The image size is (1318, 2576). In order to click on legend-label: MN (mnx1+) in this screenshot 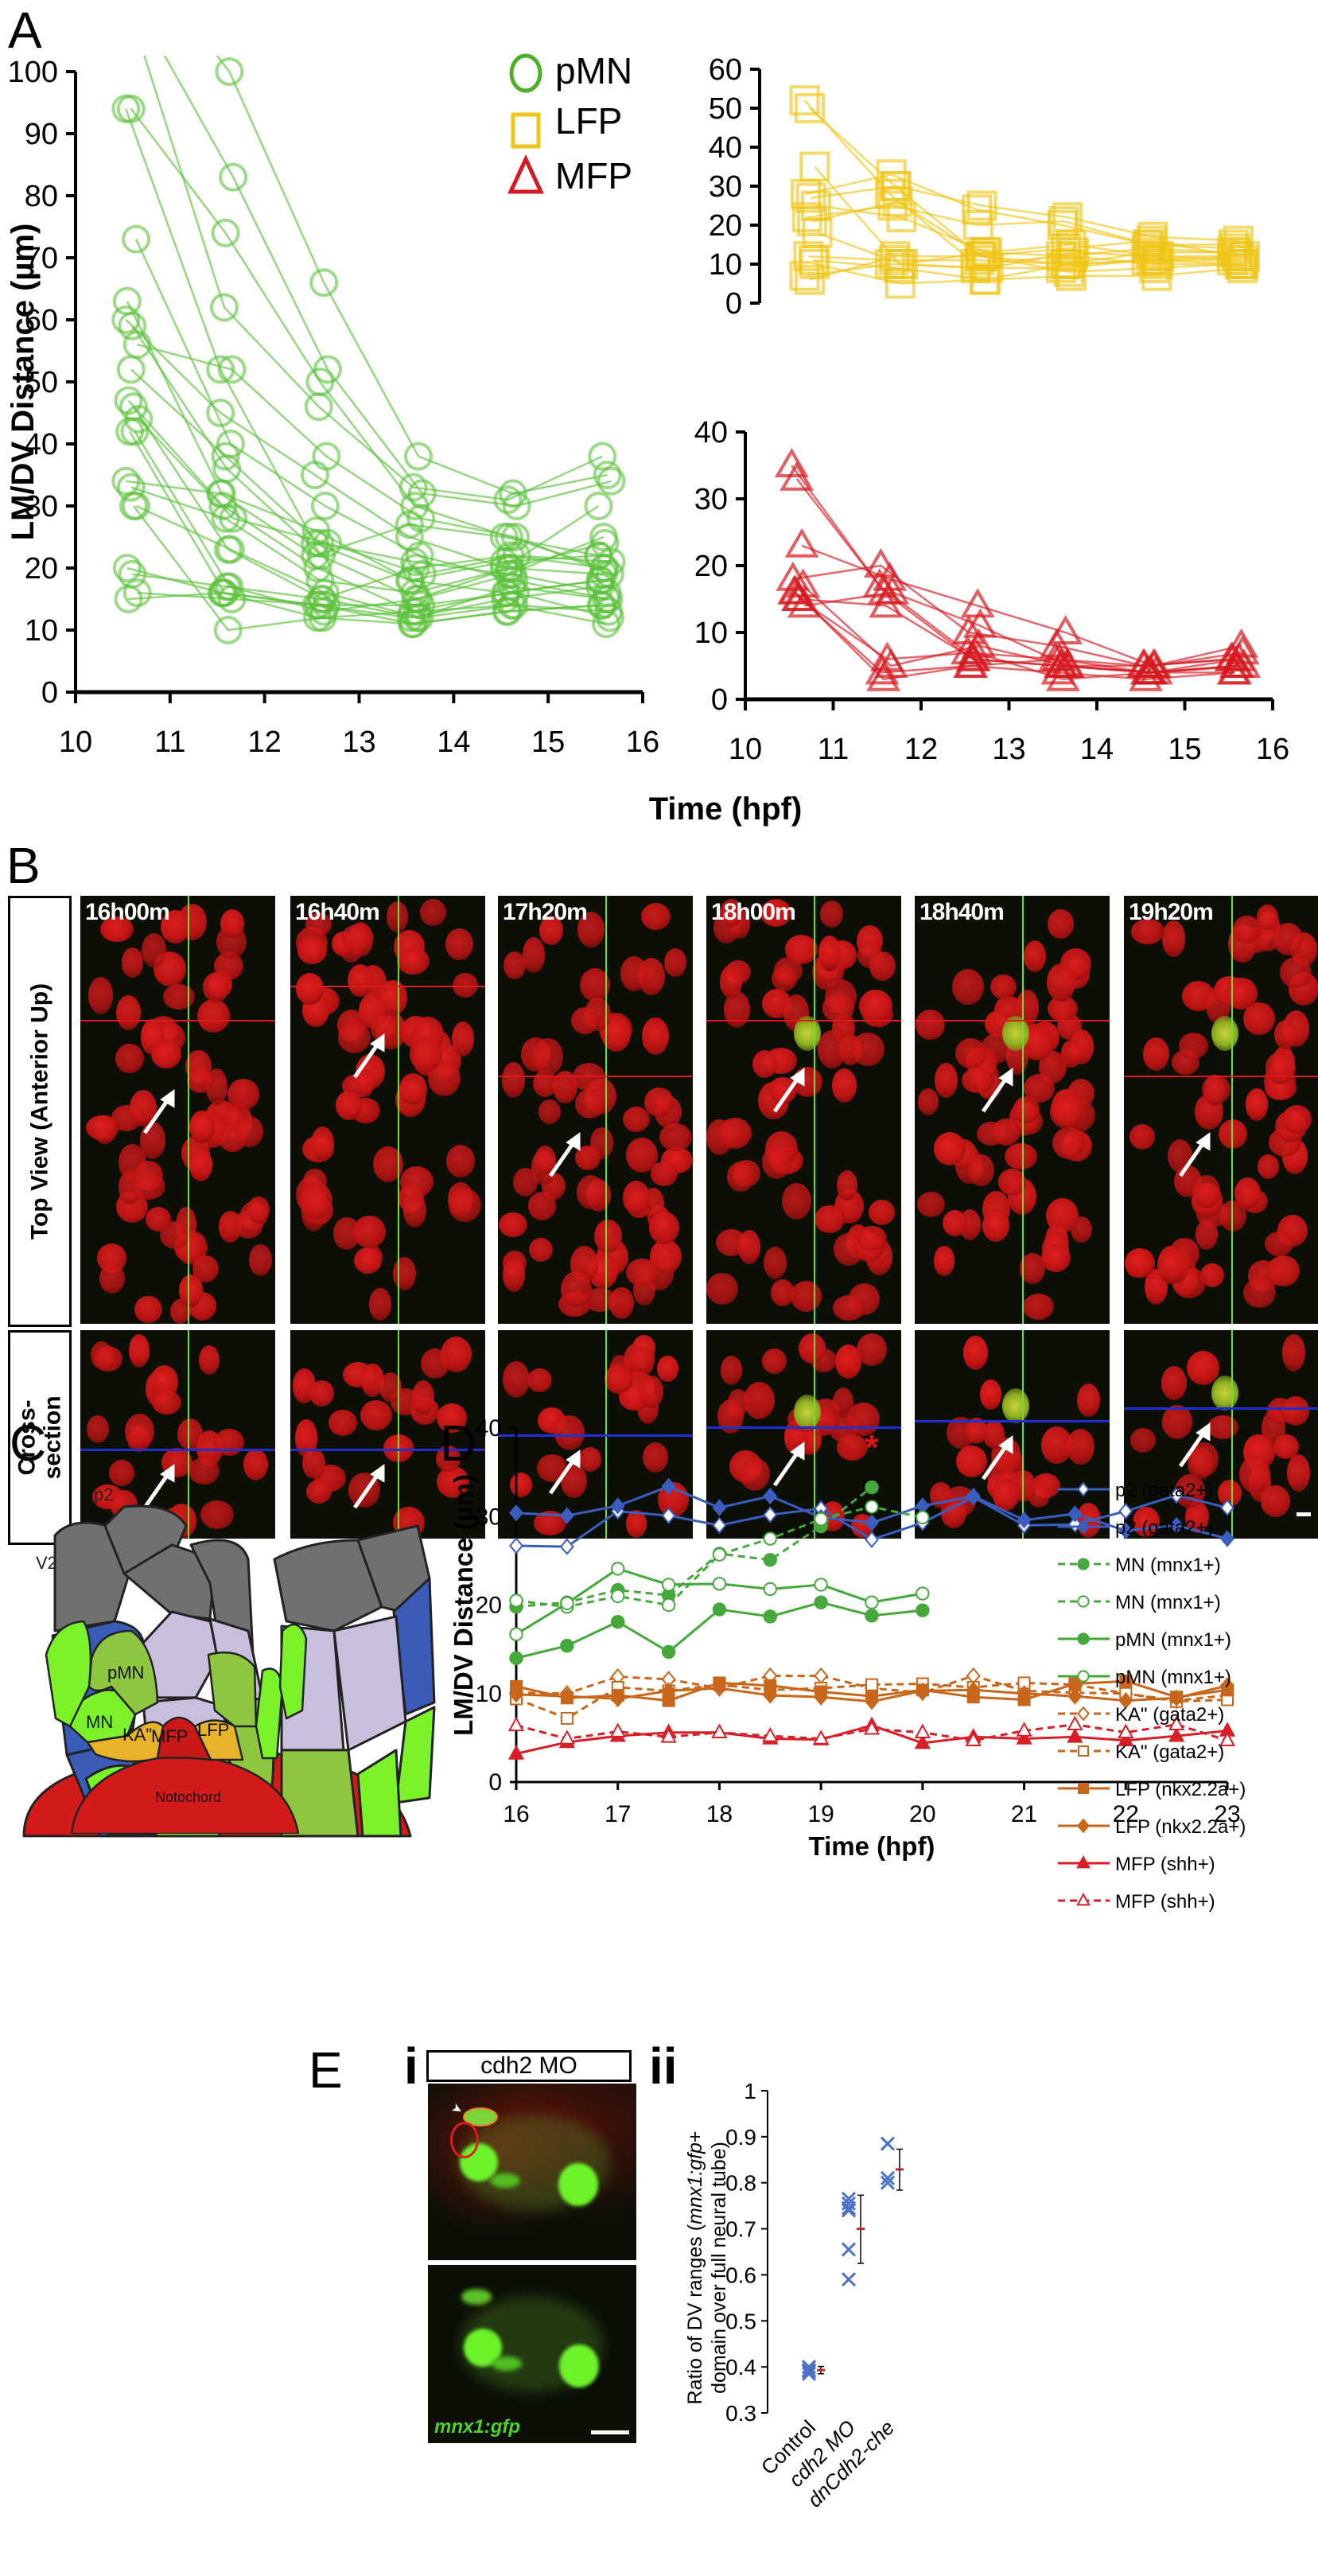, I will do `click(1168, 1603)`.